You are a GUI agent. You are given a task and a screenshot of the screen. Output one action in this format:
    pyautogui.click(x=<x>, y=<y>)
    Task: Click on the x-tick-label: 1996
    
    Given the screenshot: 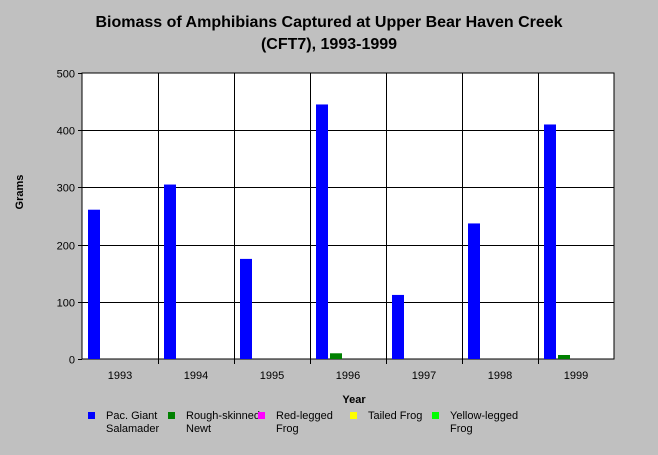 What is the action you would take?
    pyautogui.click(x=348, y=376)
    